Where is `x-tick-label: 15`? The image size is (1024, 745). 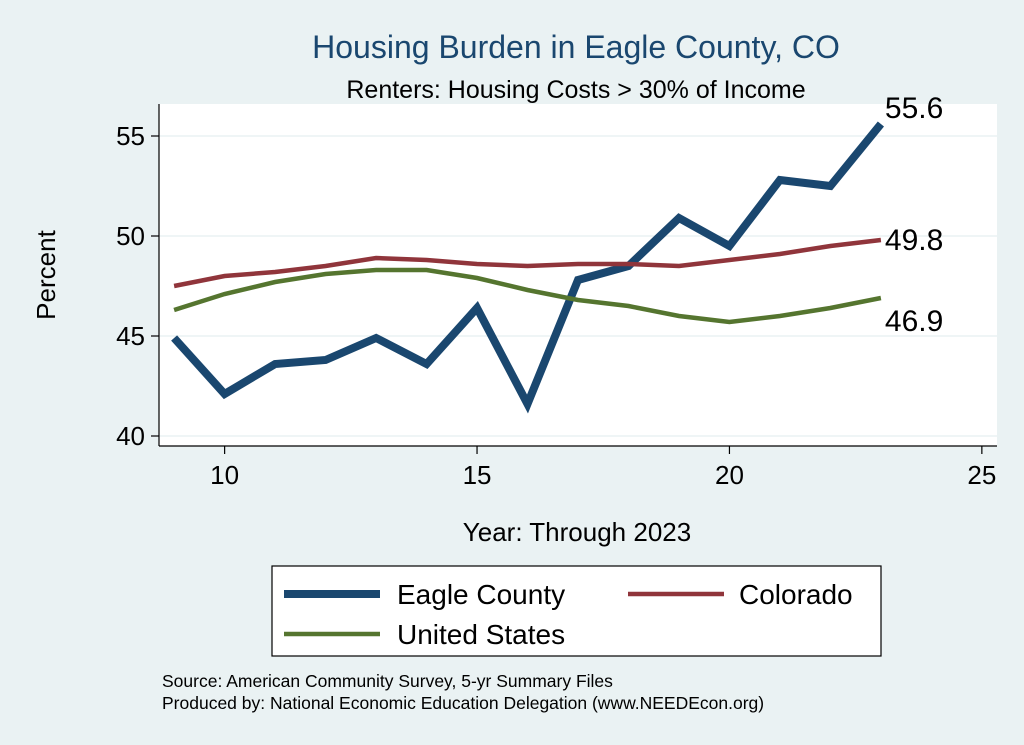 x-tick-label: 15 is located at coordinates (477, 475).